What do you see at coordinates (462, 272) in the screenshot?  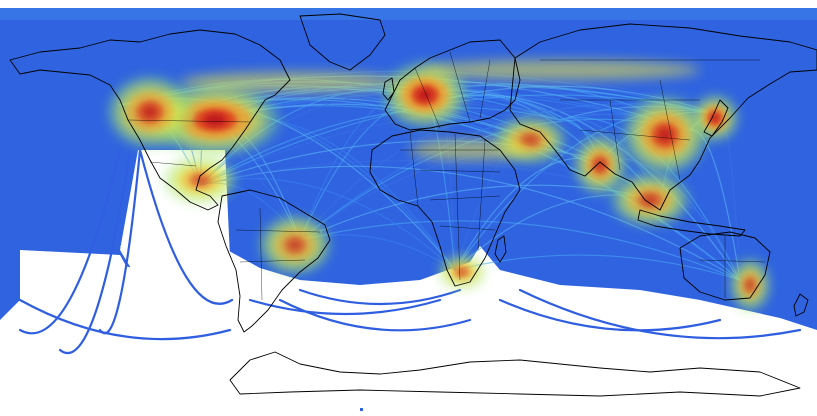 I see `heat-spot-southern-africa` at bounding box center [462, 272].